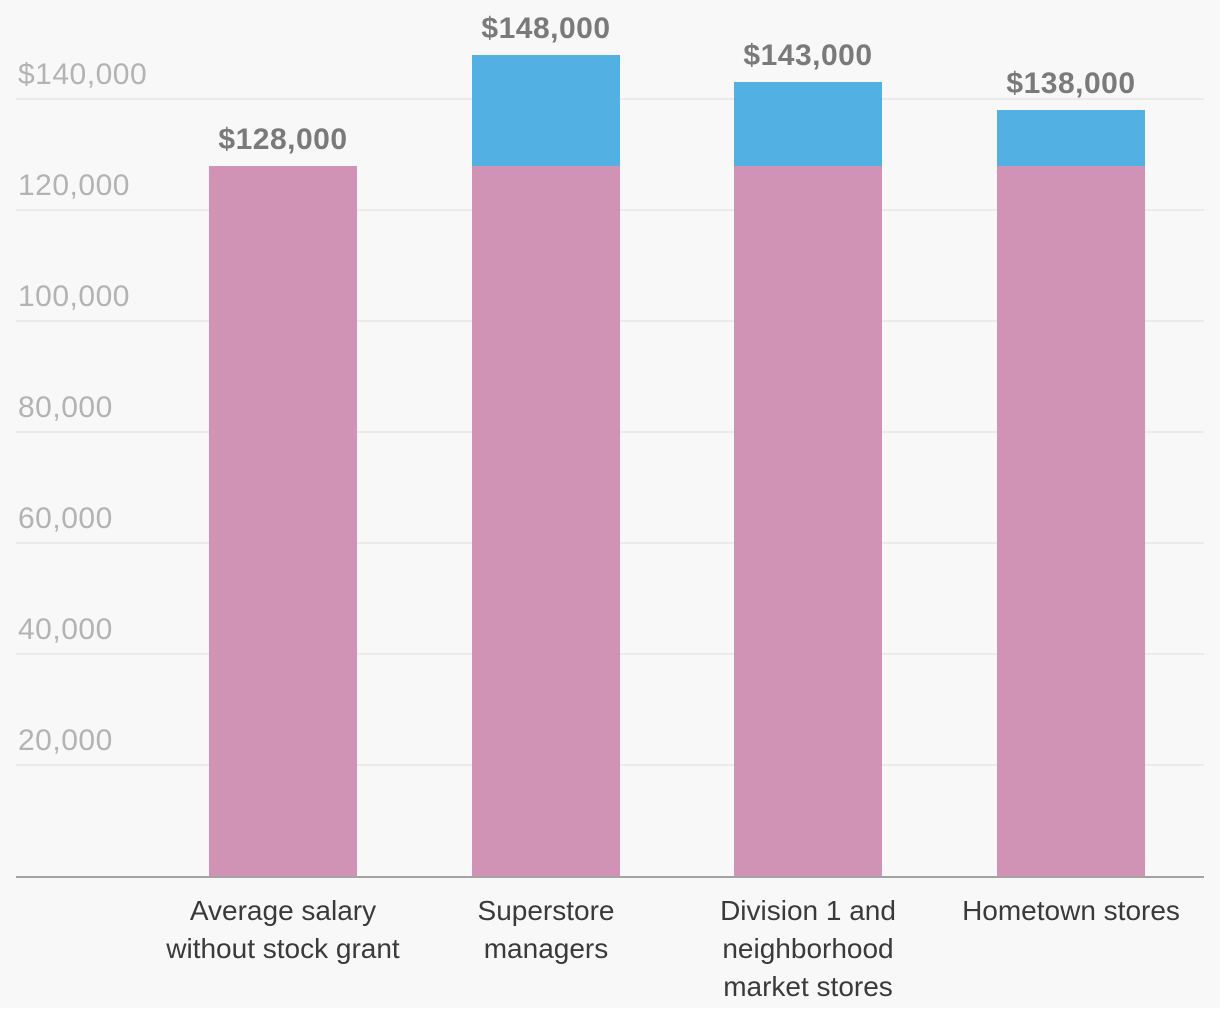  Describe the element at coordinates (610, 877) in the screenshot. I see `x-axis-line` at that location.